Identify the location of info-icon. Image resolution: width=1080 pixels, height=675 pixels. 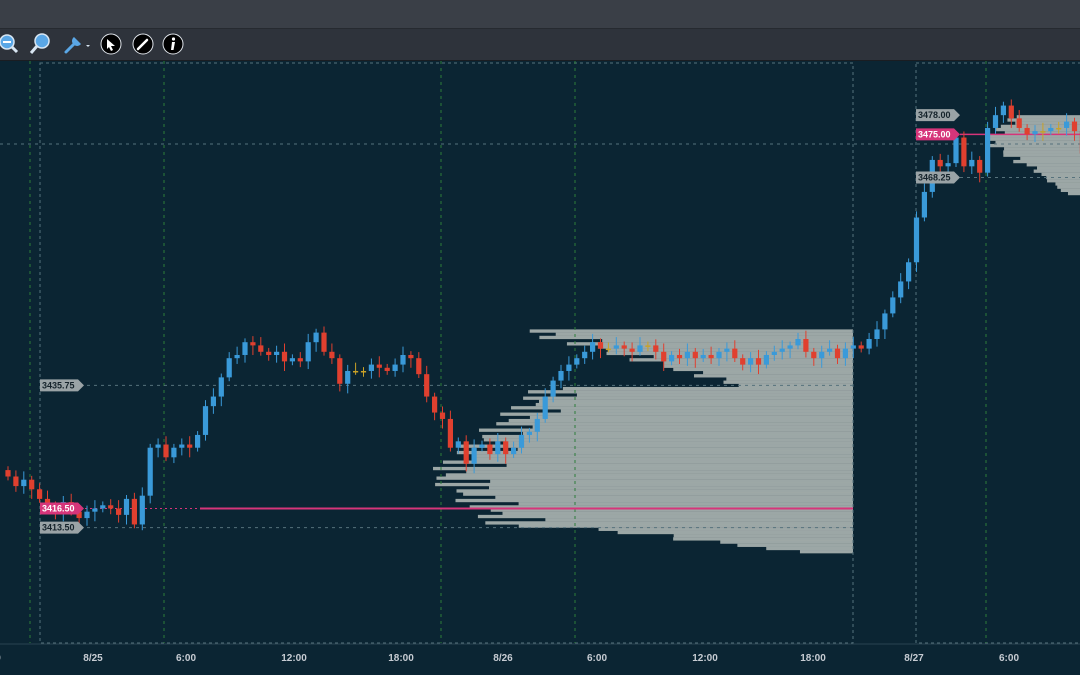
(173, 44).